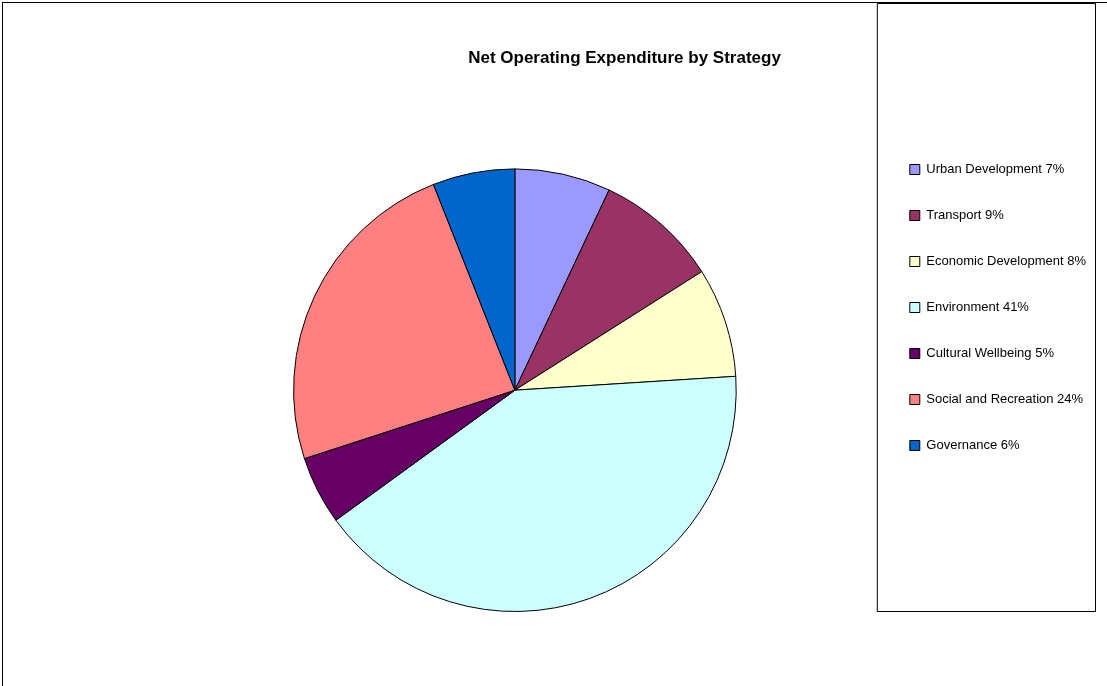 This screenshot has height=686, width=1107. I want to click on legend-label: Governance 6%, so click(973, 445).